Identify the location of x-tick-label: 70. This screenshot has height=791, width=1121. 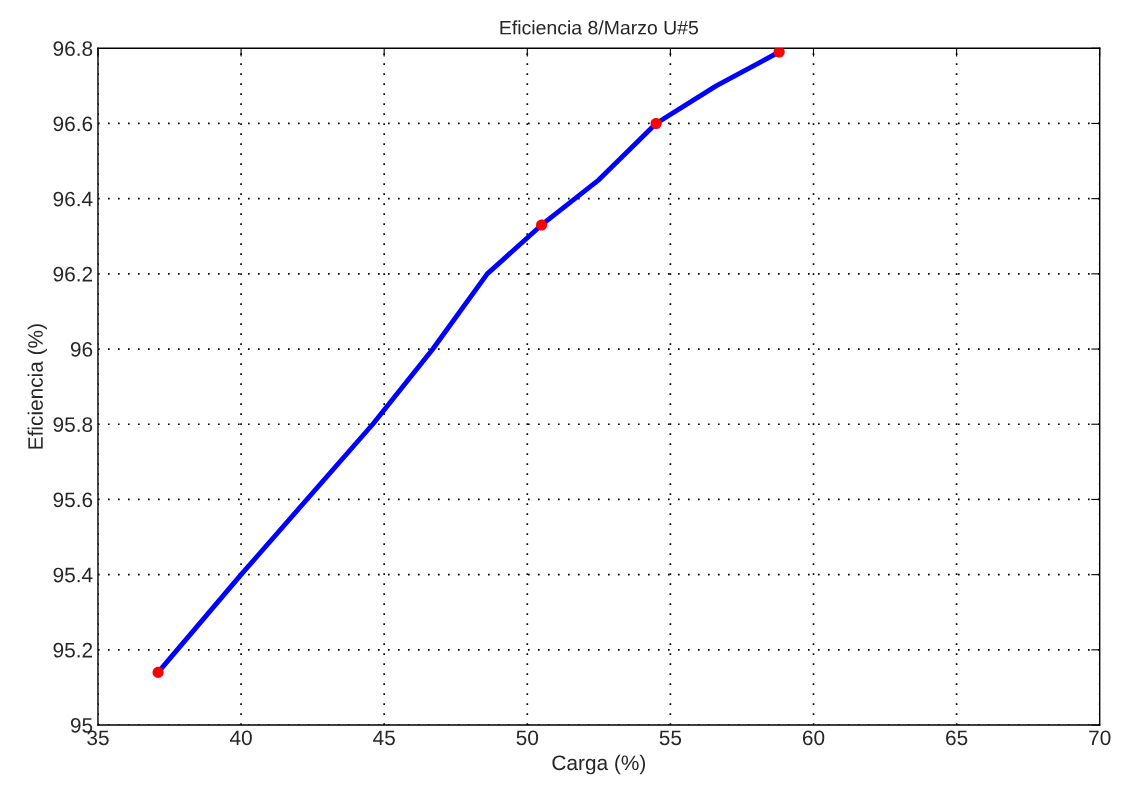
(1100, 738).